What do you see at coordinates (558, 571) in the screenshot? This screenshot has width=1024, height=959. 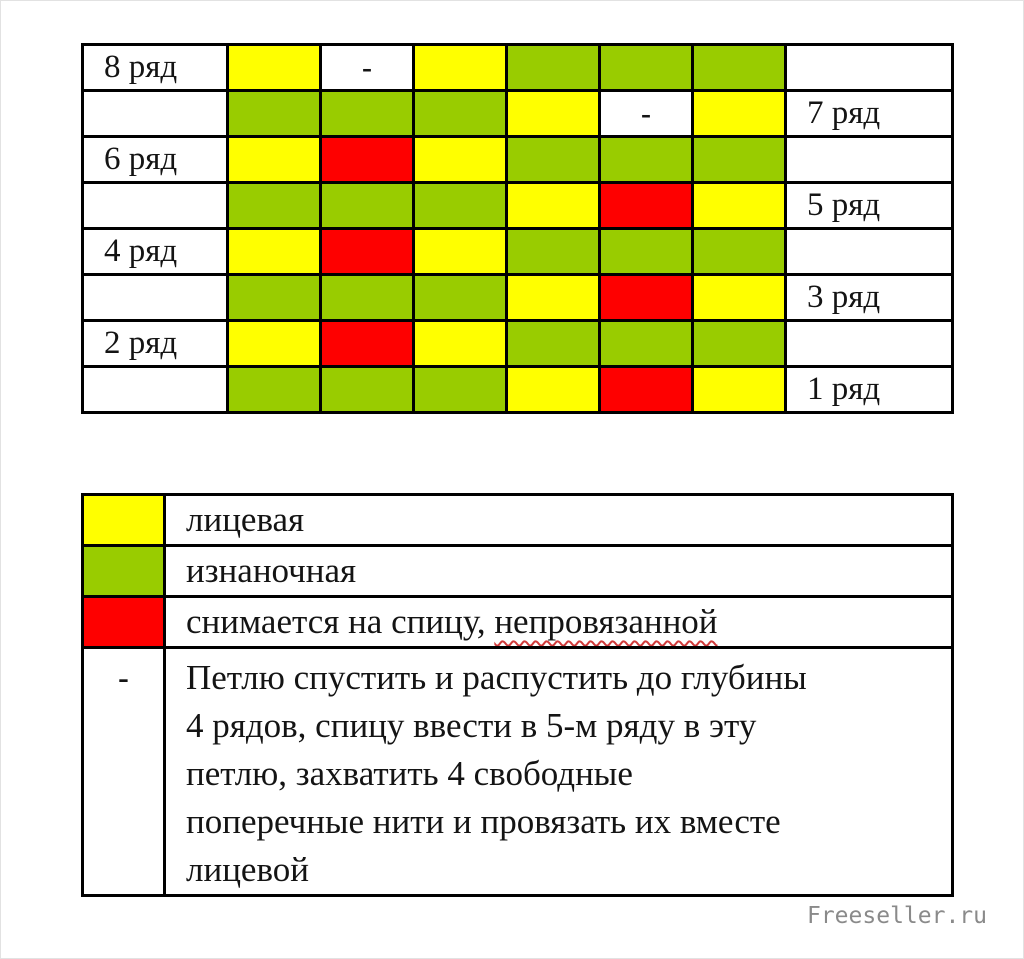 I see `legend-label: изнаночная` at bounding box center [558, 571].